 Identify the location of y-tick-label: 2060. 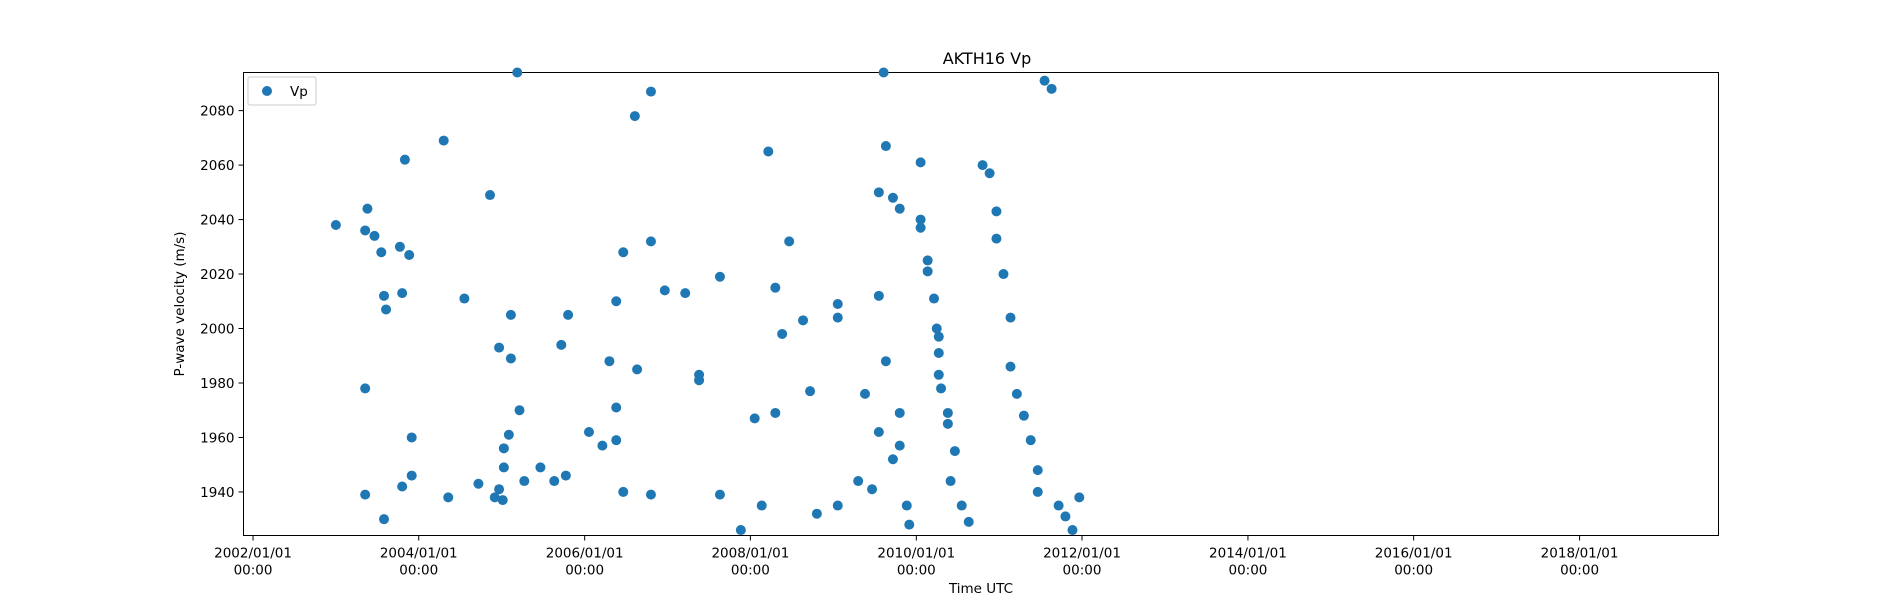
(217, 166).